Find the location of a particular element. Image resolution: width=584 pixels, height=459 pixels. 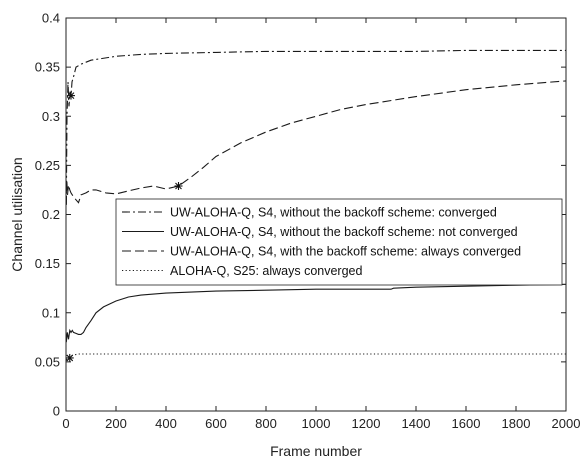

y-tick-label: 0.1 is located at coordinates (51, 312).